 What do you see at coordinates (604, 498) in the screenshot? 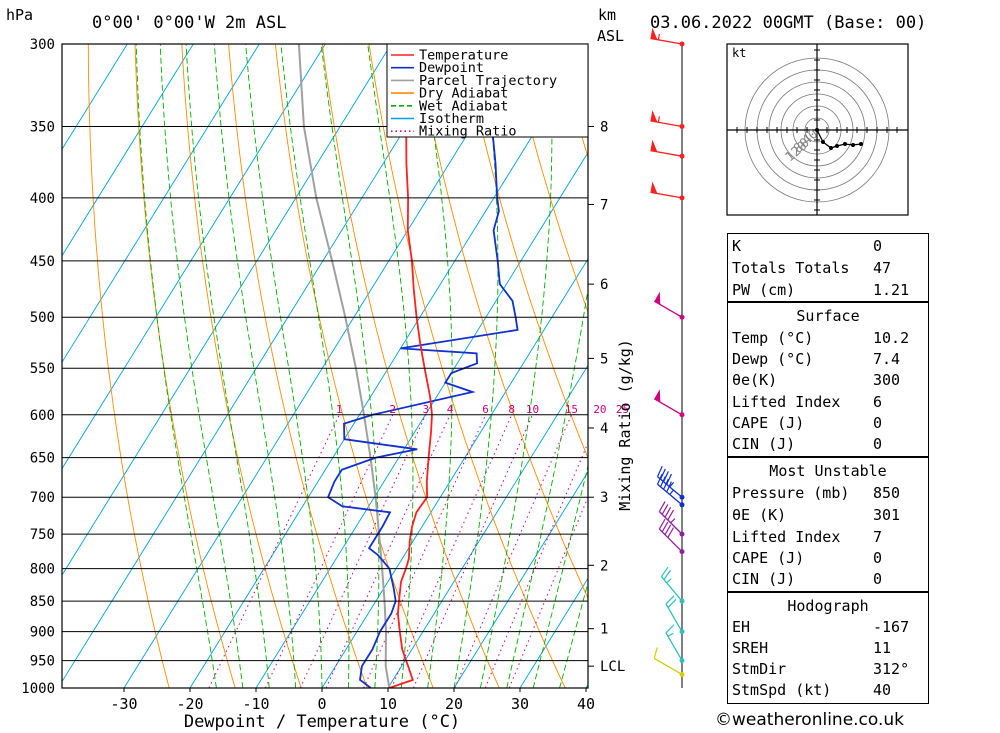
I see `height-tick-label: 3` at bounding box center [604, 498].